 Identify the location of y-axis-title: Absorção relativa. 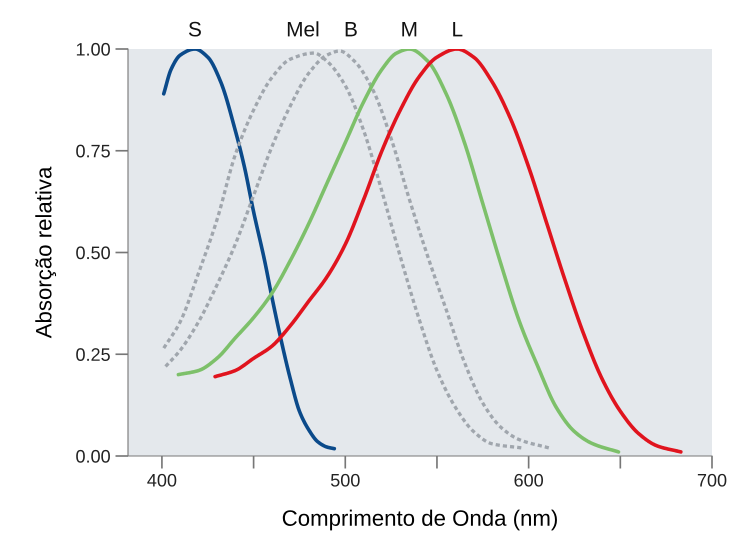
(45, 252).